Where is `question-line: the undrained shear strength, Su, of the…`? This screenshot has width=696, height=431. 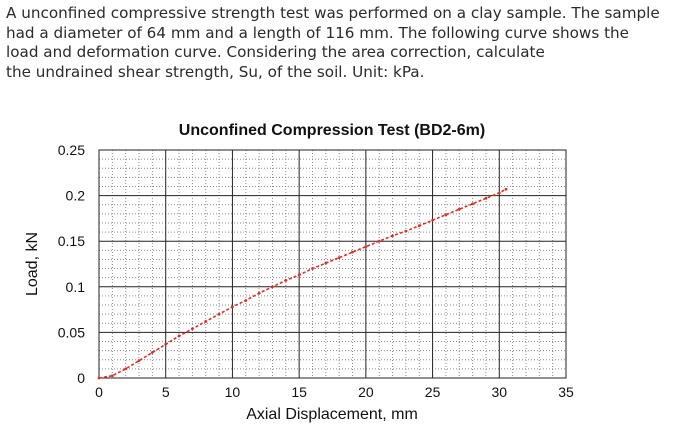
question-line: the undrained shear strength, Su, of the… is located at coordinates (215, 71).